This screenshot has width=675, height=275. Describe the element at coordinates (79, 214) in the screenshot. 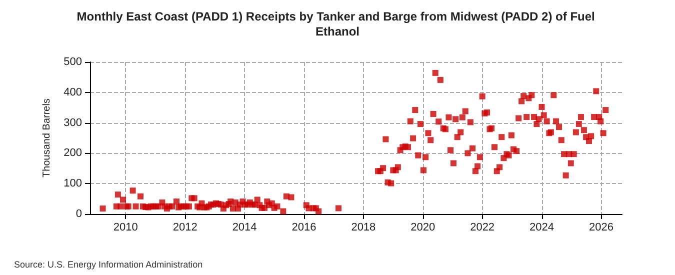

I see `y-tick-label: 0` at that location.